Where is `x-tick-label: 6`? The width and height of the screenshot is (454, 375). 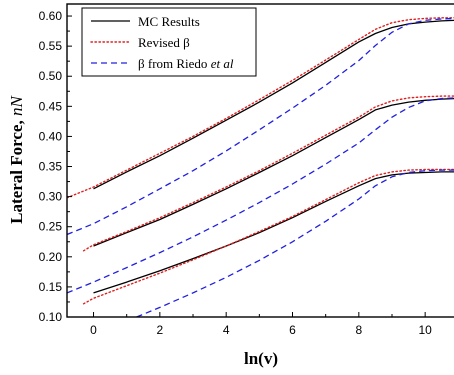 x-tick-label: 6 is located at coordinates (292, 330).